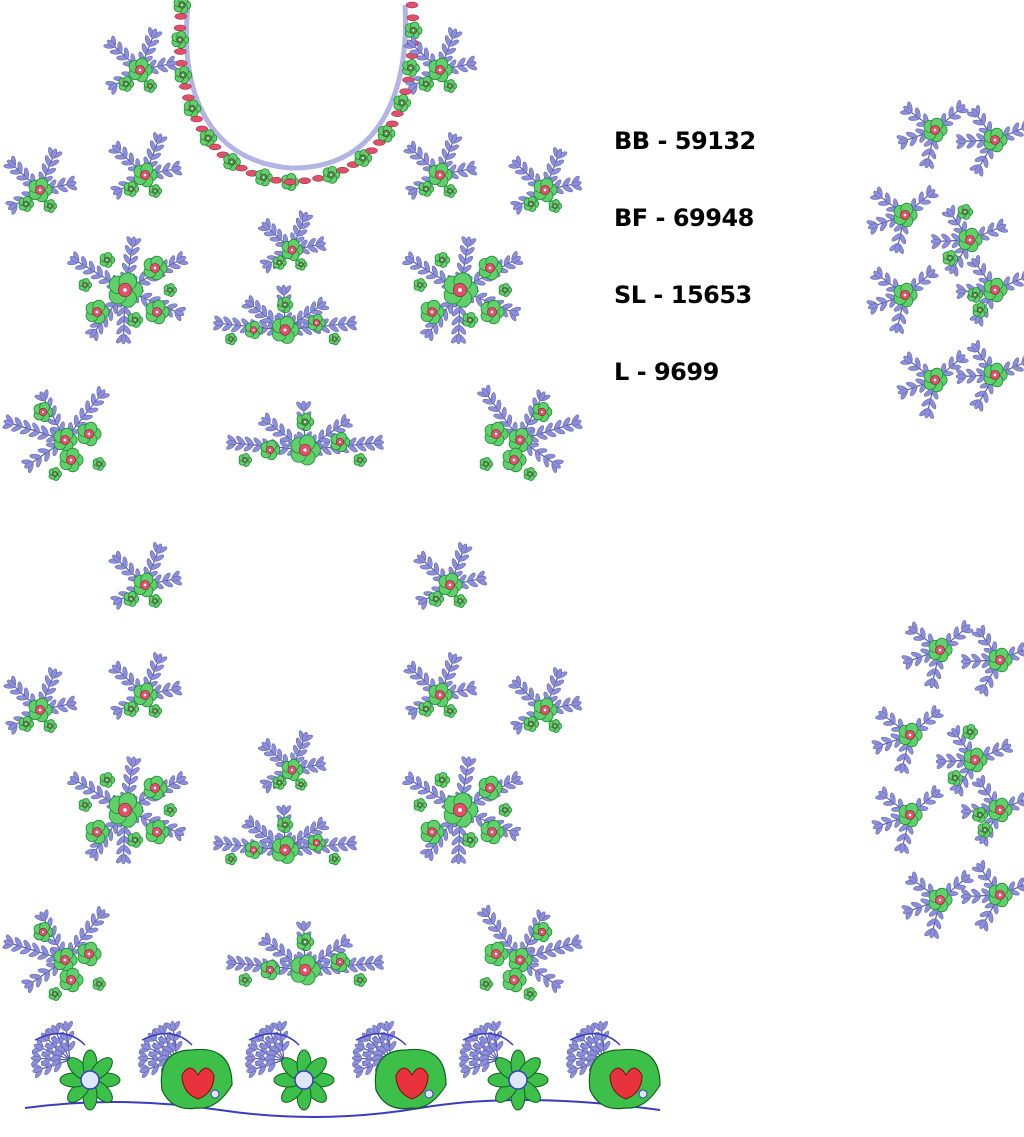 This screenshot has height=1137, width=1024. I want to click on front-motif-shoulder-mid-right, so click(440, 686).